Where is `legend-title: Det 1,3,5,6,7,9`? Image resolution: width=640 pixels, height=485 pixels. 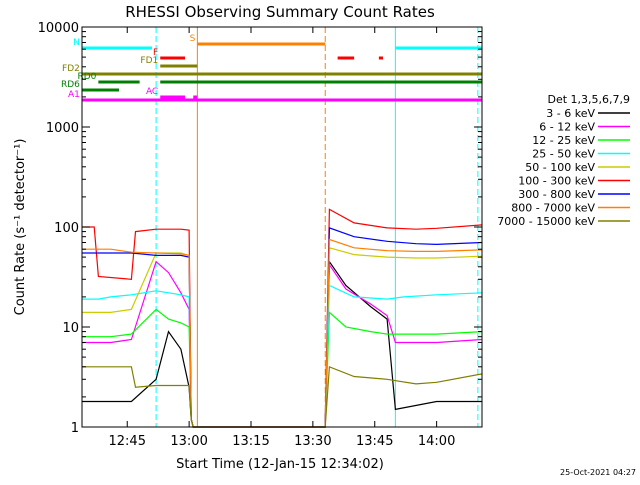 legend-title: Det 1,3,5,6,7,9 is located at coordinates (588, 99).